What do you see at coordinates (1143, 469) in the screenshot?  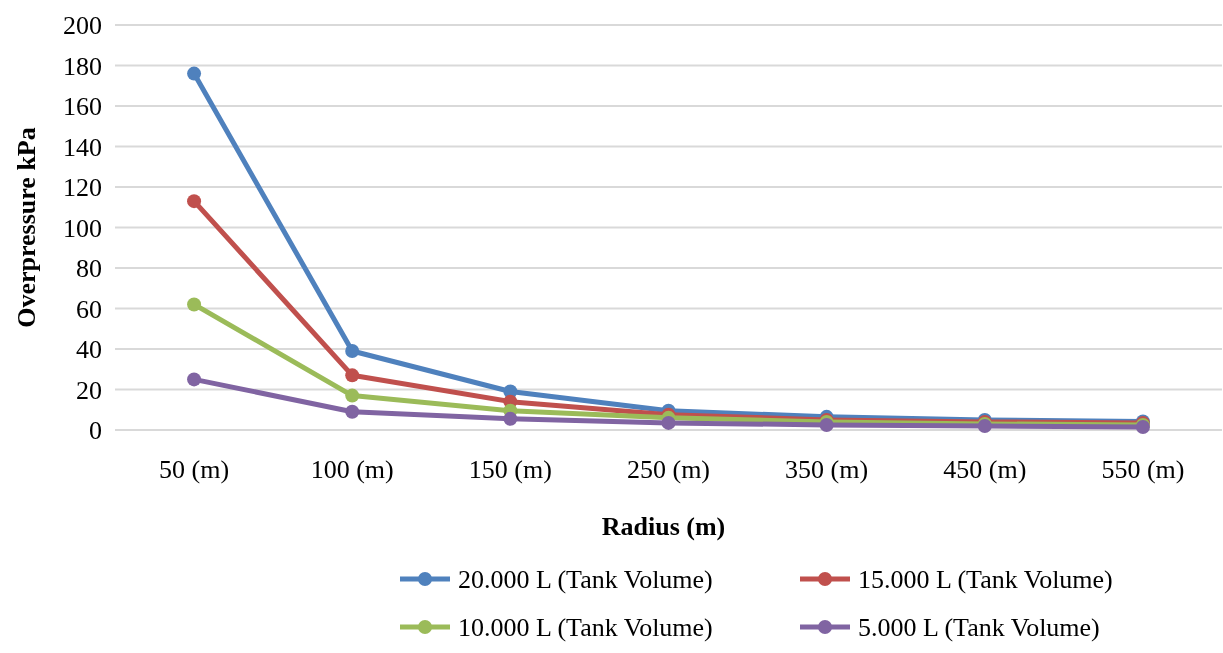 I see `x-tick-label: 550 (m)` at bounding box center [1143, 469].